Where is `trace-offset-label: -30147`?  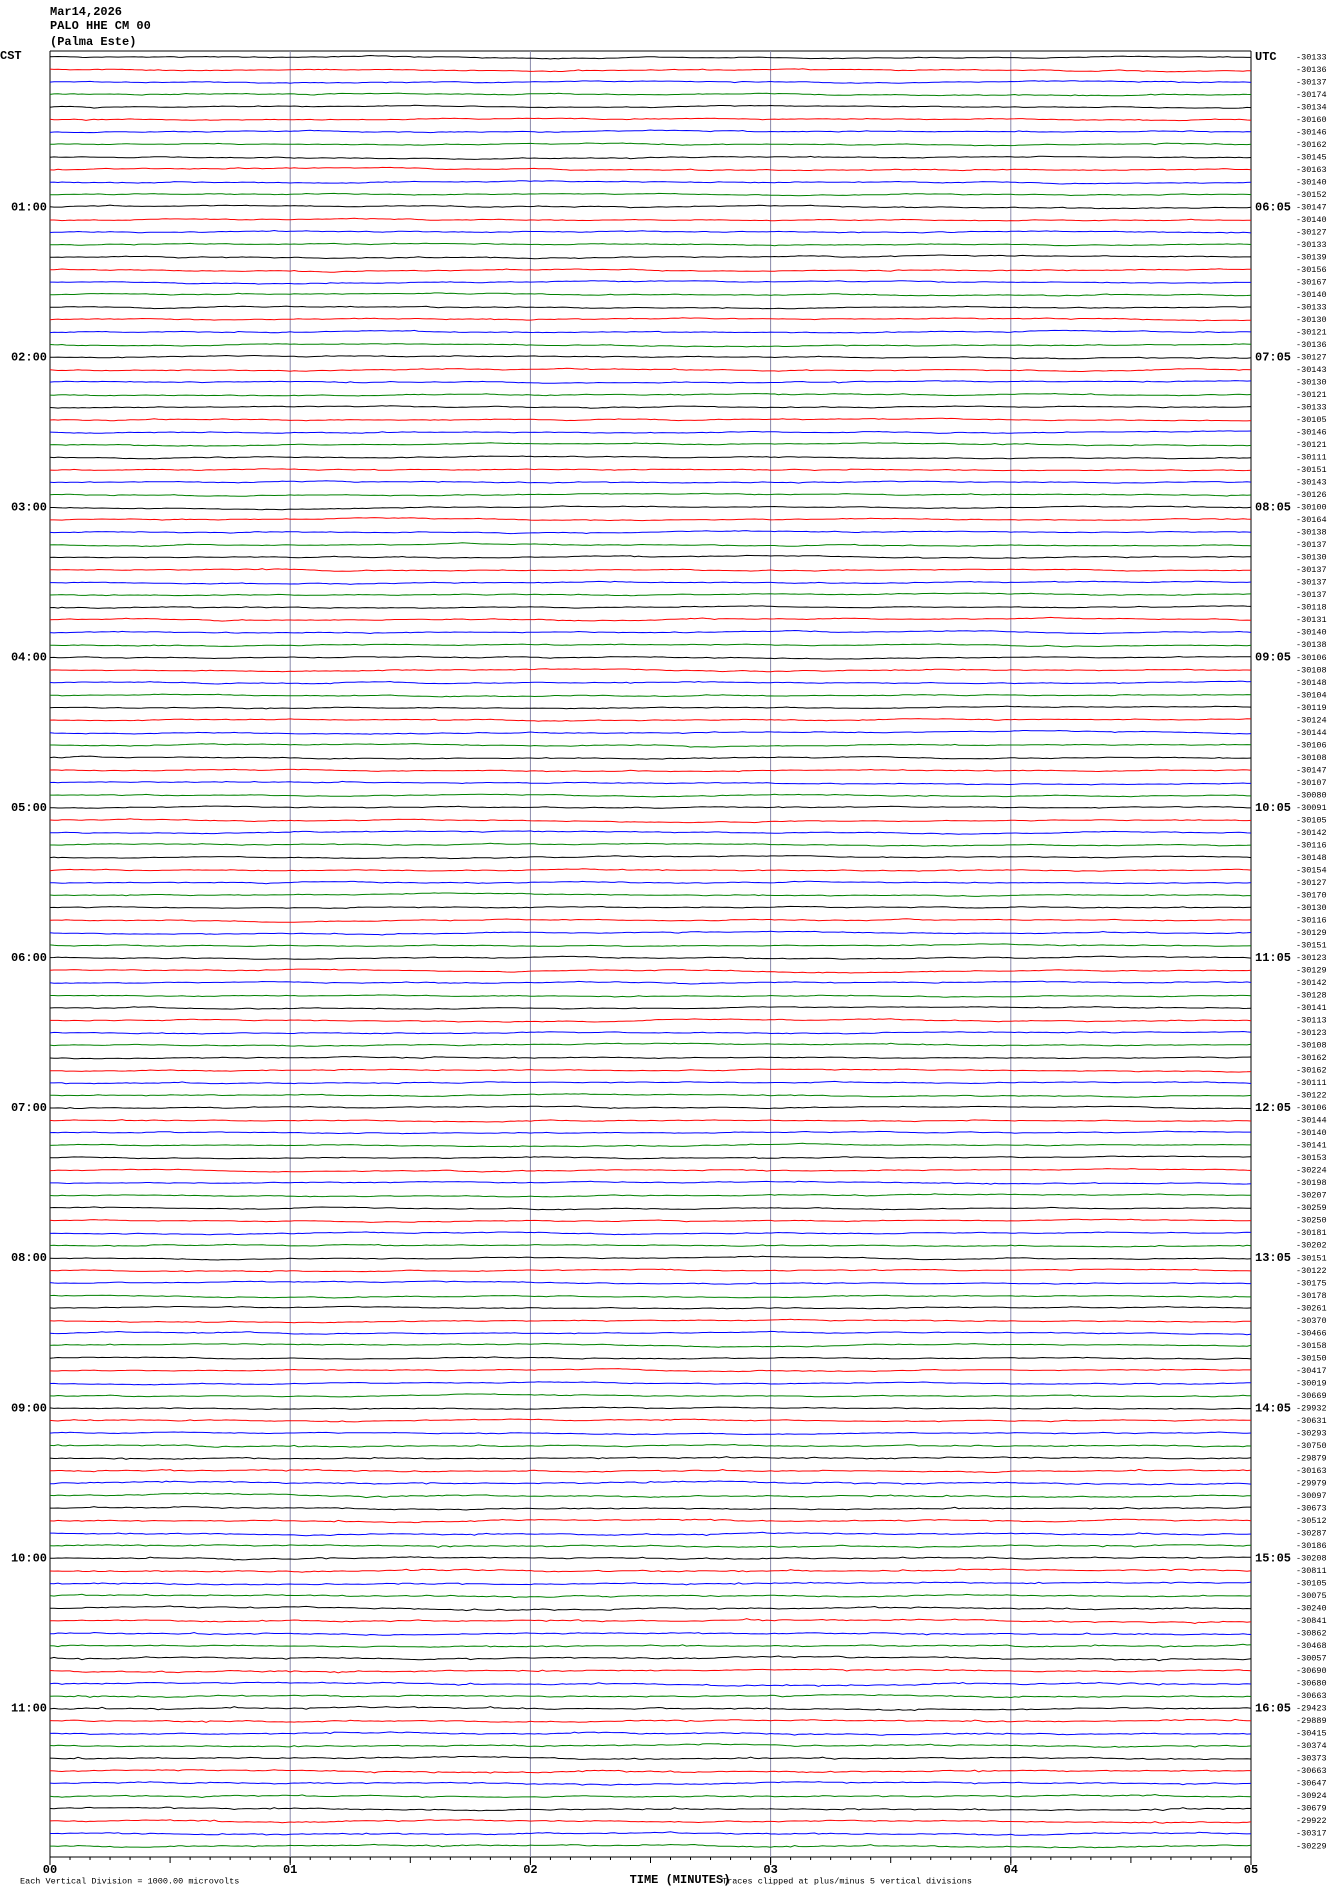 trace-offset-label: -30147 is located at coordinates (1311, 770).